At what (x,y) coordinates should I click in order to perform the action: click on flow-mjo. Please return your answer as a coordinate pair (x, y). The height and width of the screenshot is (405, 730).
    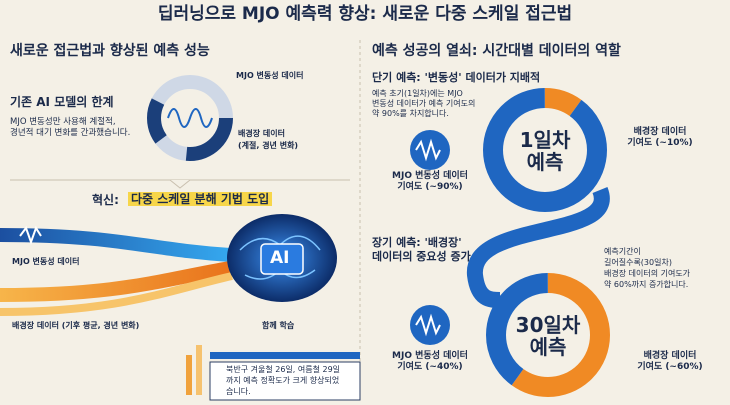
    Looking at the image, I should click on (115, 245).